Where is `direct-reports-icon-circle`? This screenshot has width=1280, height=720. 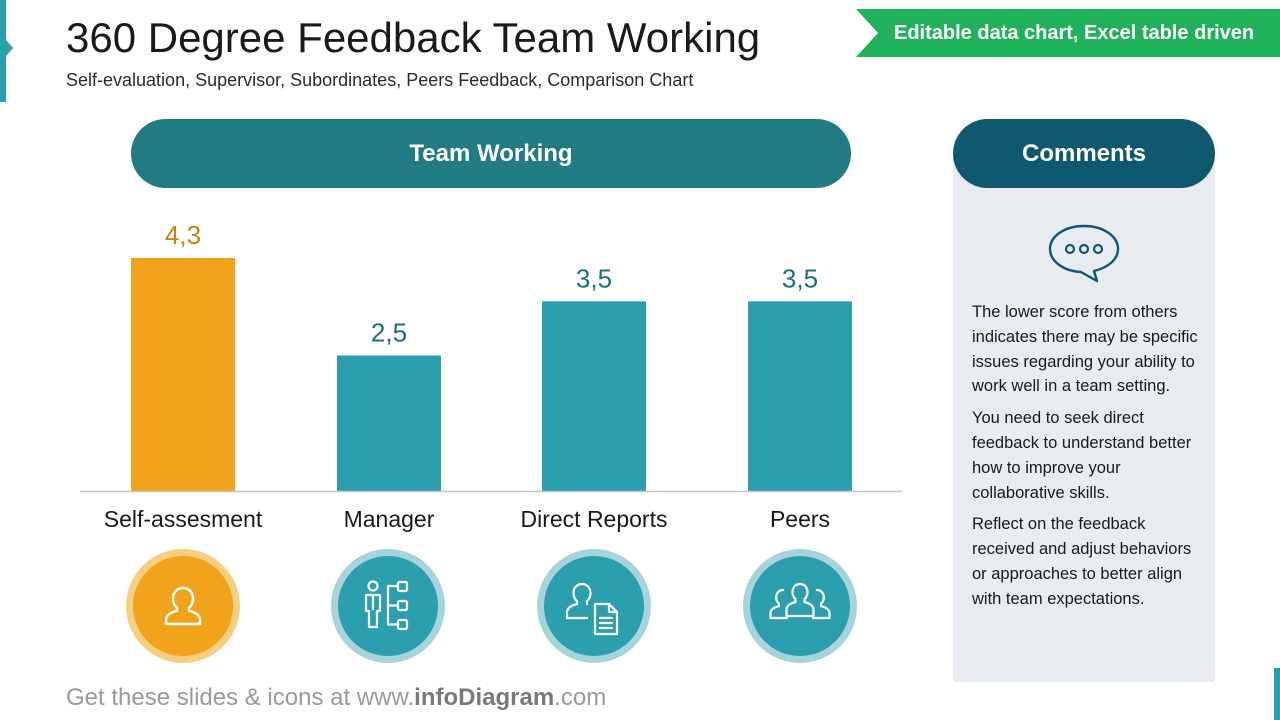 direct-reports-icon-circle is located at coordinates (594, 606).